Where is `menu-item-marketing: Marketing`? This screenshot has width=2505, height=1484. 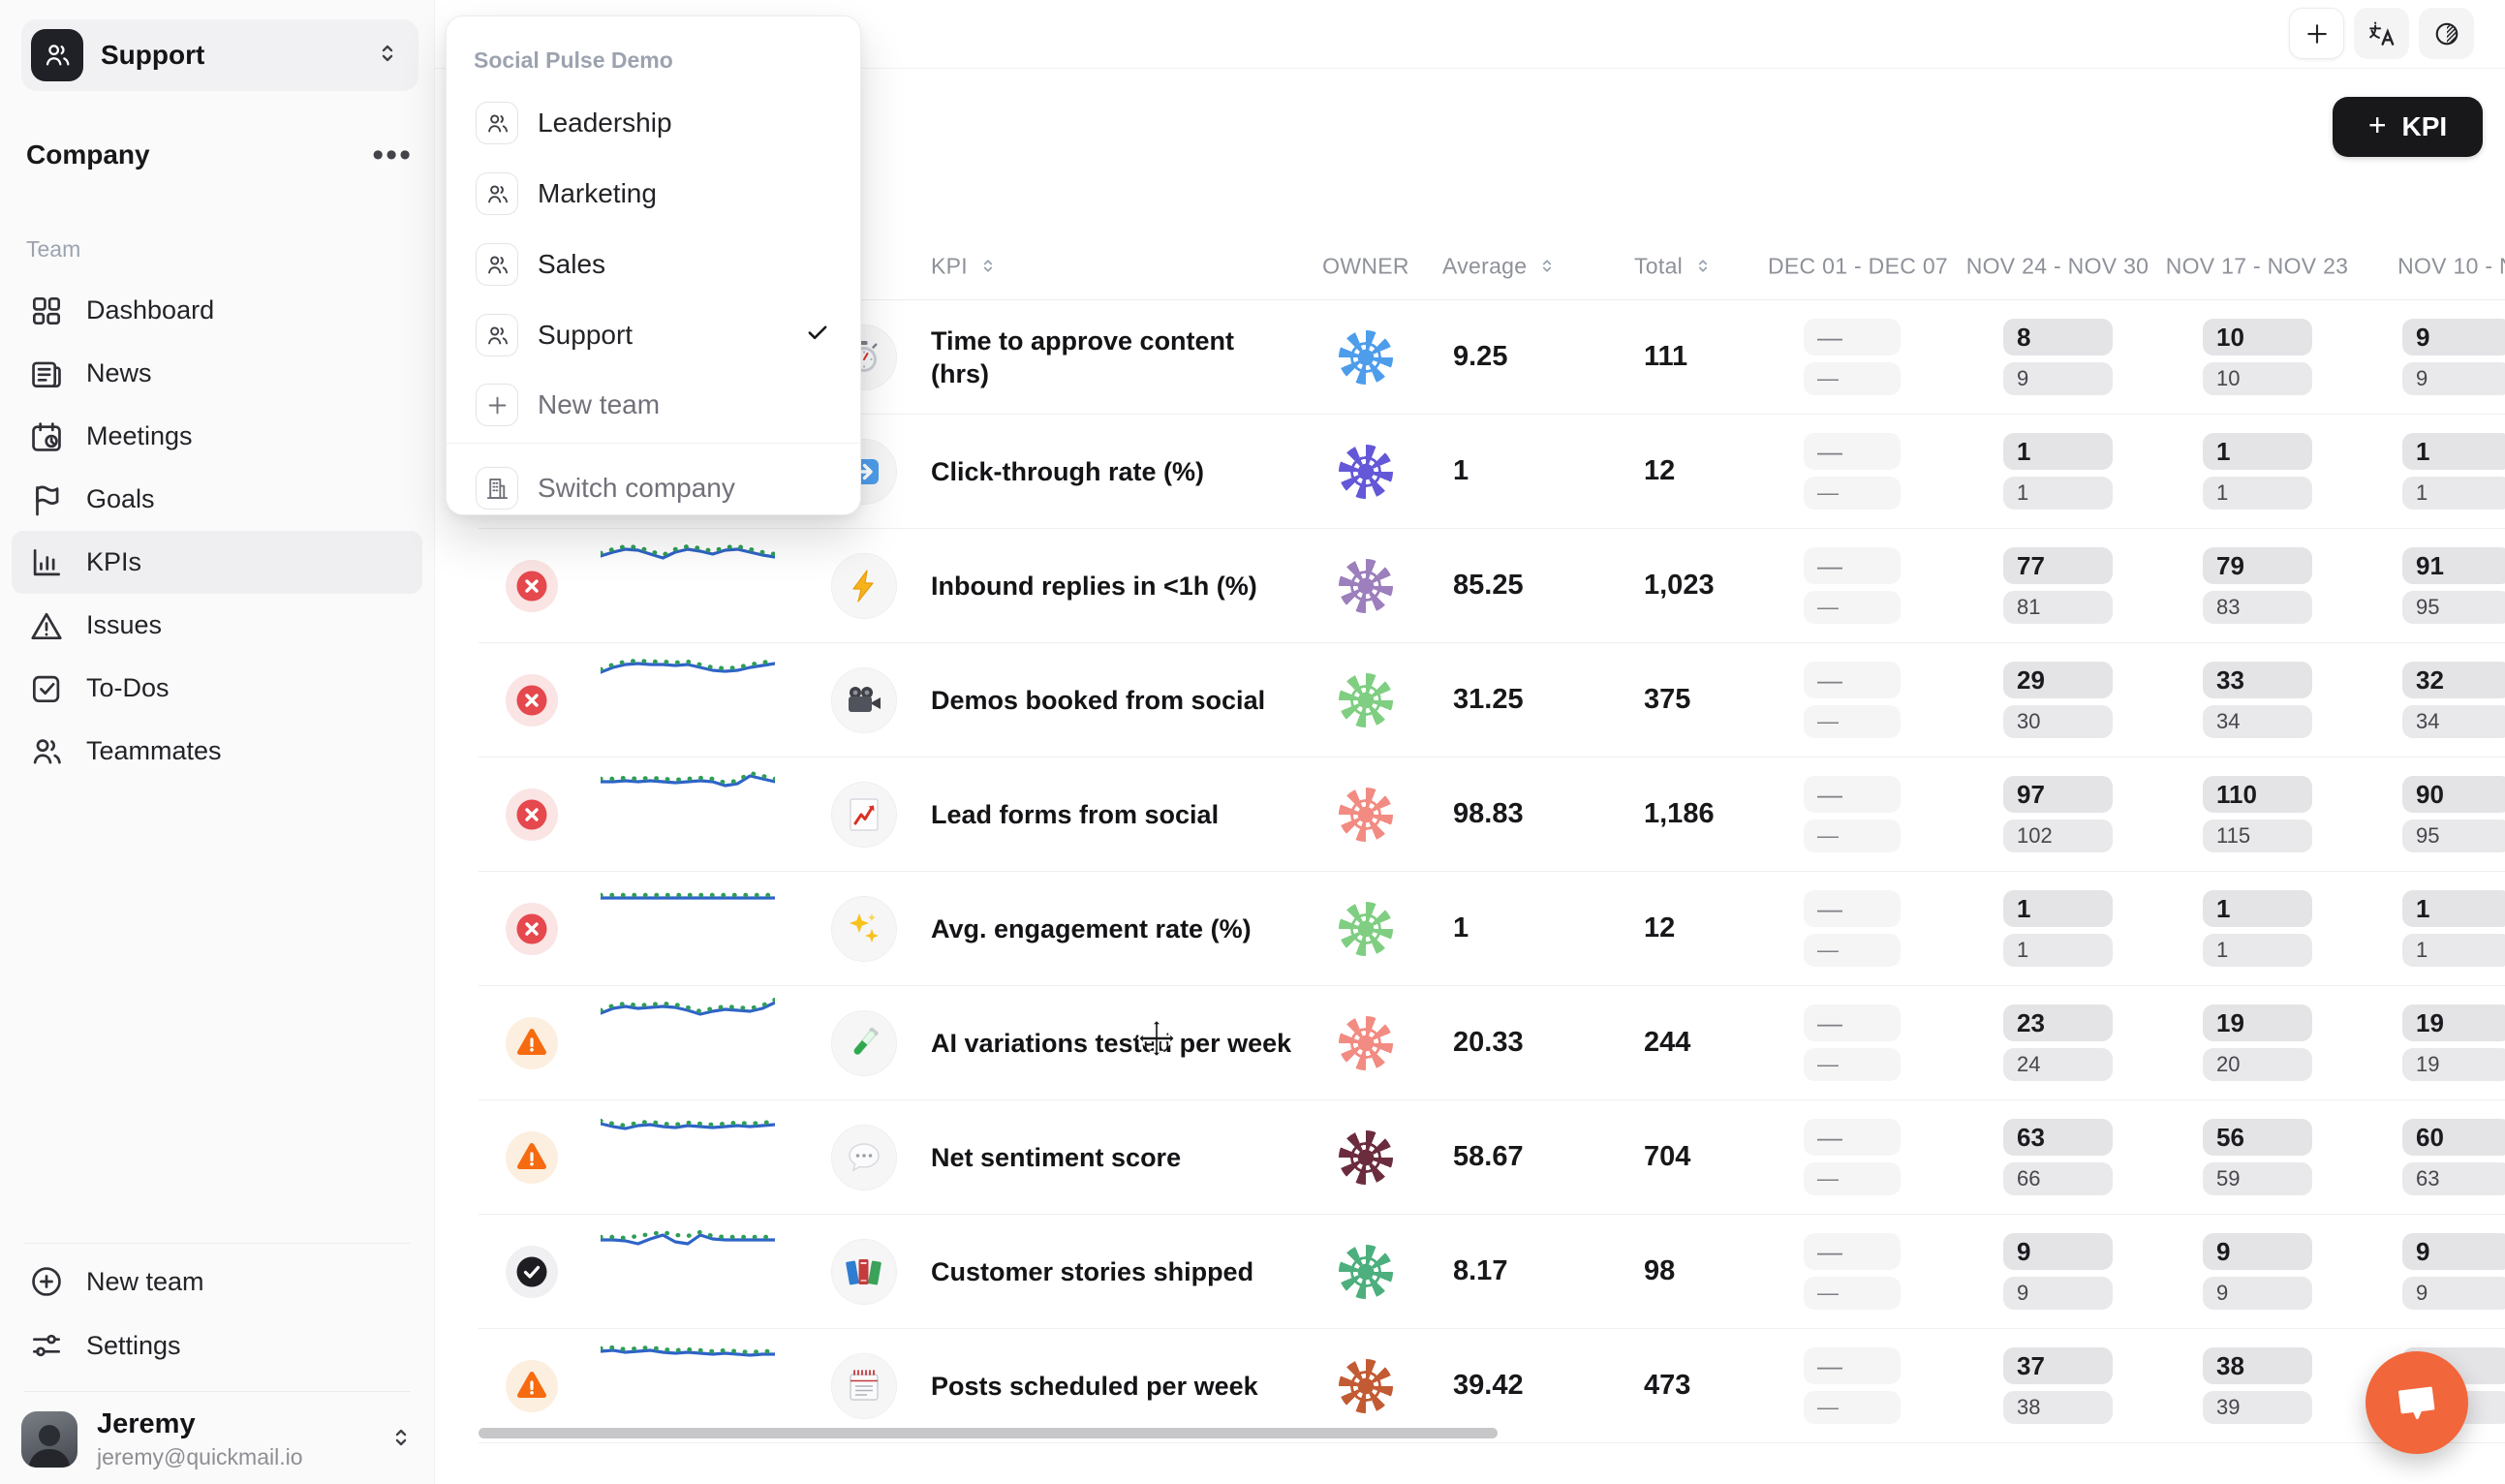 menu-item-marketing: Marketing is located at coordinates (653, 194).